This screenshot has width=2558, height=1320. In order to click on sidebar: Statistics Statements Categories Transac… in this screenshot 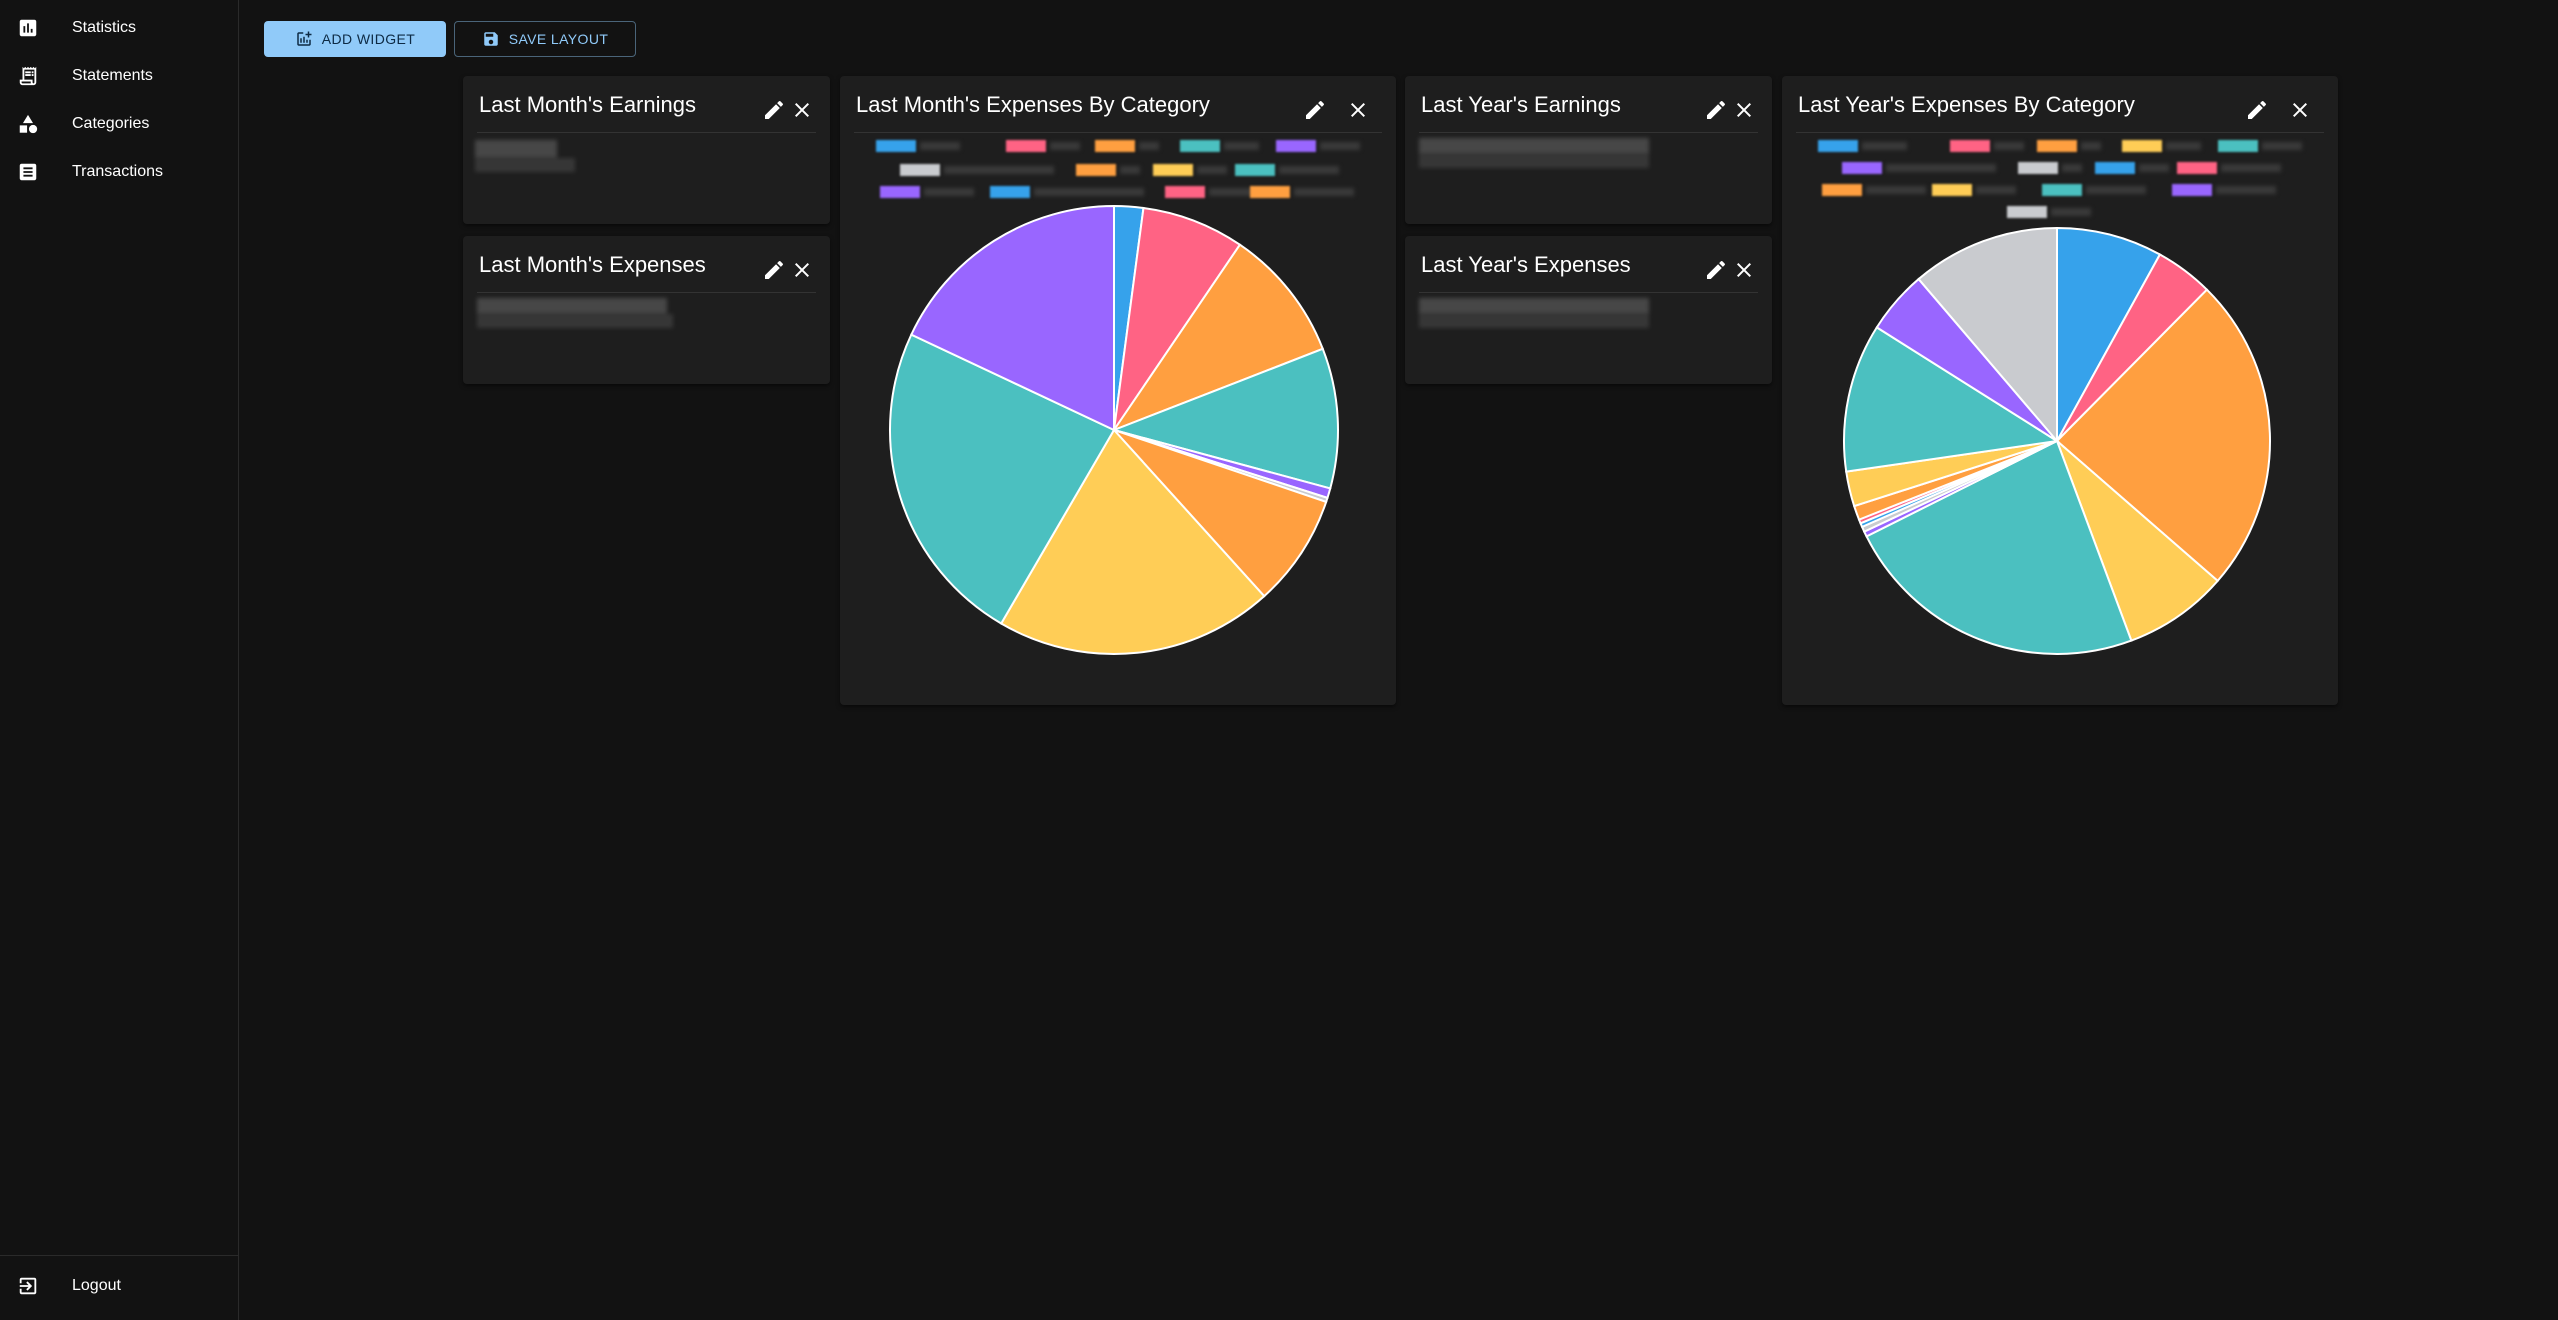, I will do `click(119, 660)`.